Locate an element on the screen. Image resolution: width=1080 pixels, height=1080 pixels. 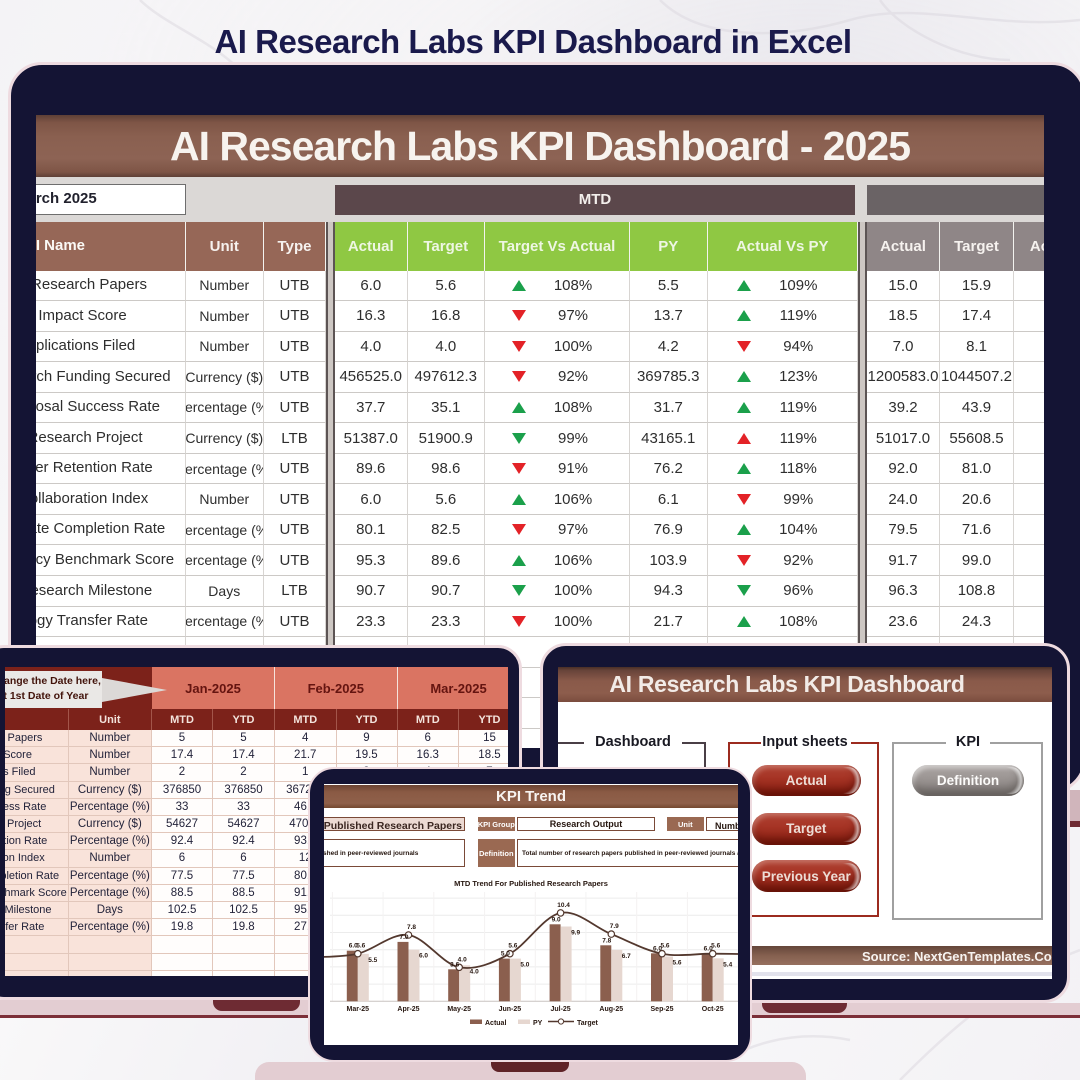
svg-text: 9.9 is located at coordinates (575, 933).